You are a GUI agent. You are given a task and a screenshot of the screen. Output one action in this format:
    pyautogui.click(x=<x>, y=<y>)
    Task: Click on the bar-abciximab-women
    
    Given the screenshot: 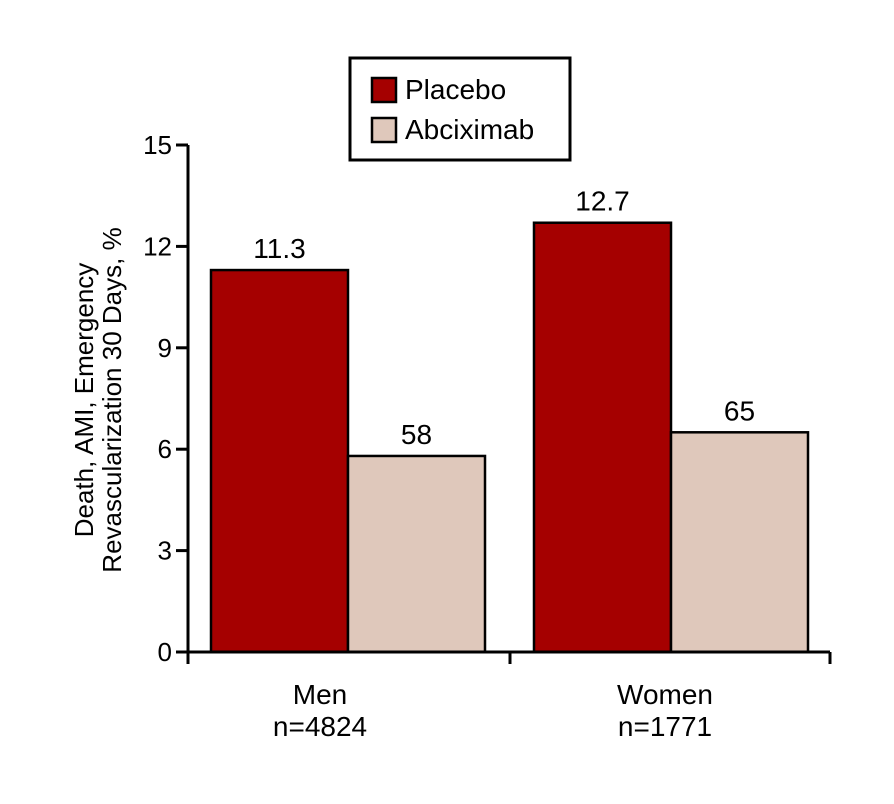 What is the action you would take?
    pyautogui.click(x=739, y=542)
    